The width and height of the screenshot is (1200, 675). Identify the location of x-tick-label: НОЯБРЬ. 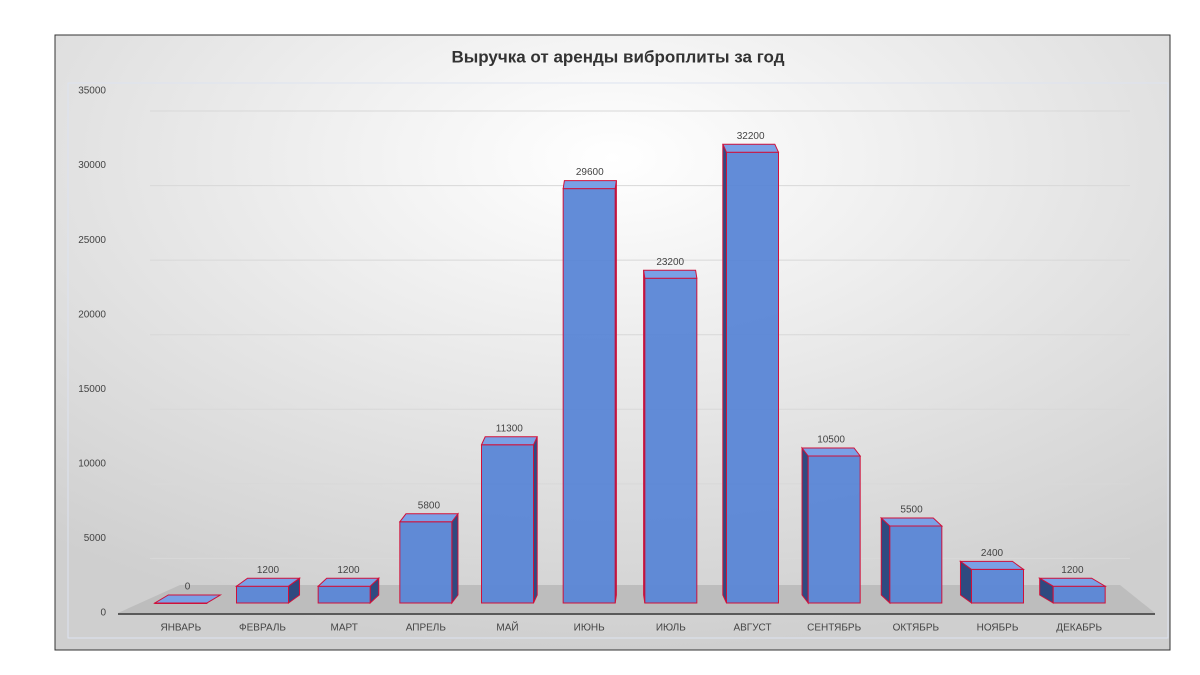
(998, 628).